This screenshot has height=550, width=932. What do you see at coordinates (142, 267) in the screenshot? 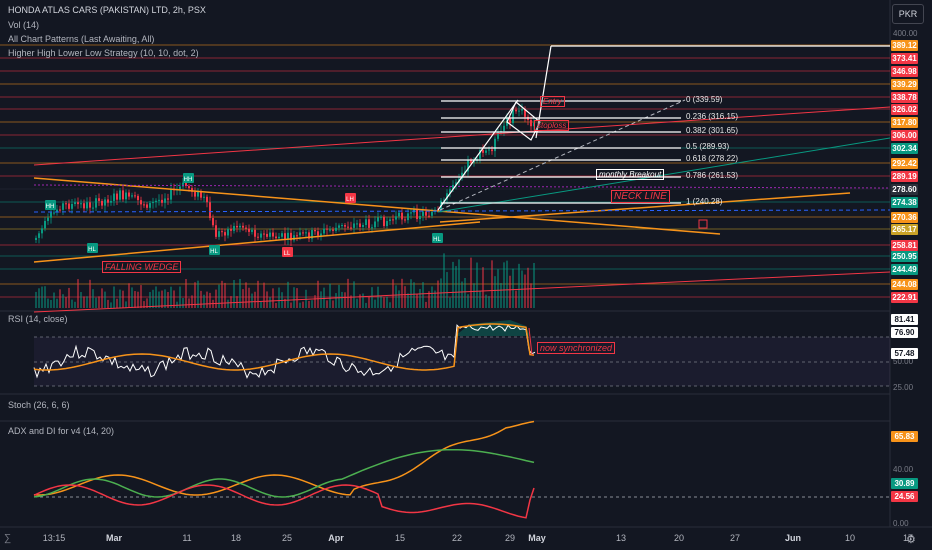
I see `falling-wedge-label: FALLING WEDGE` at bounding box center [142, 267].